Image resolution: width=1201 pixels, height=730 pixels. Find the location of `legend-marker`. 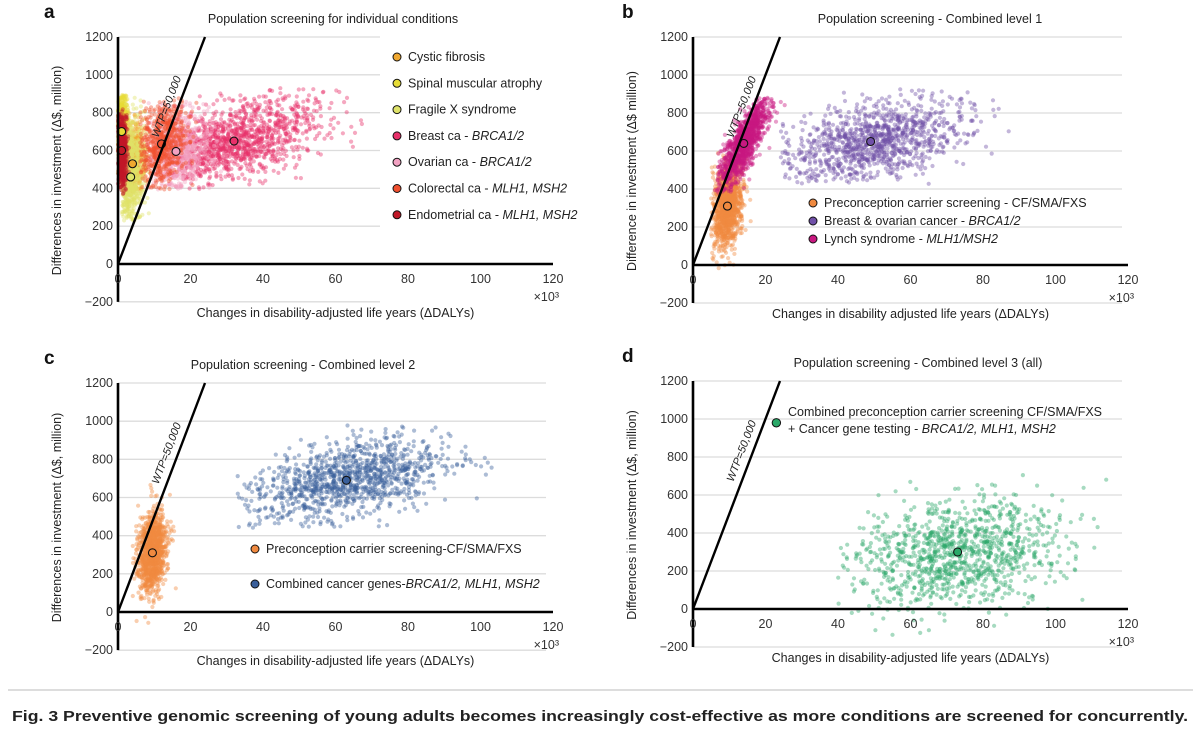

legend-marker is located at coordinates (397, 110).